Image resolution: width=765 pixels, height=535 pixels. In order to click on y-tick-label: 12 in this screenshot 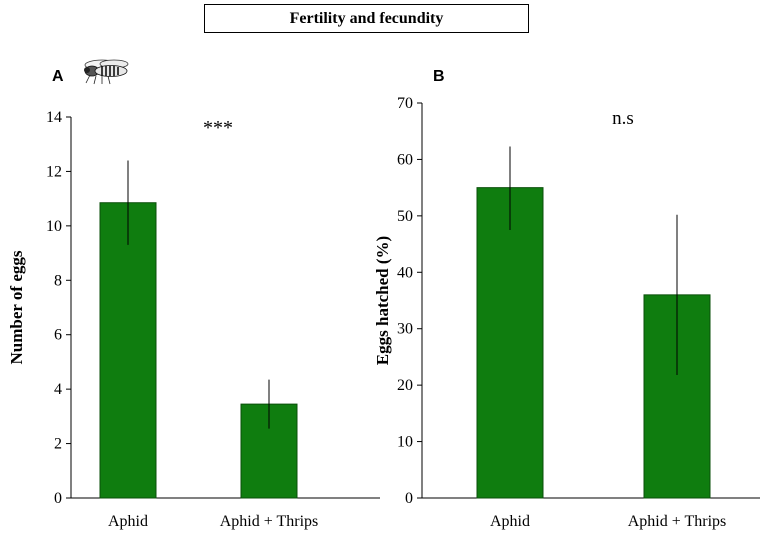, I will do `click(54, 171)`.